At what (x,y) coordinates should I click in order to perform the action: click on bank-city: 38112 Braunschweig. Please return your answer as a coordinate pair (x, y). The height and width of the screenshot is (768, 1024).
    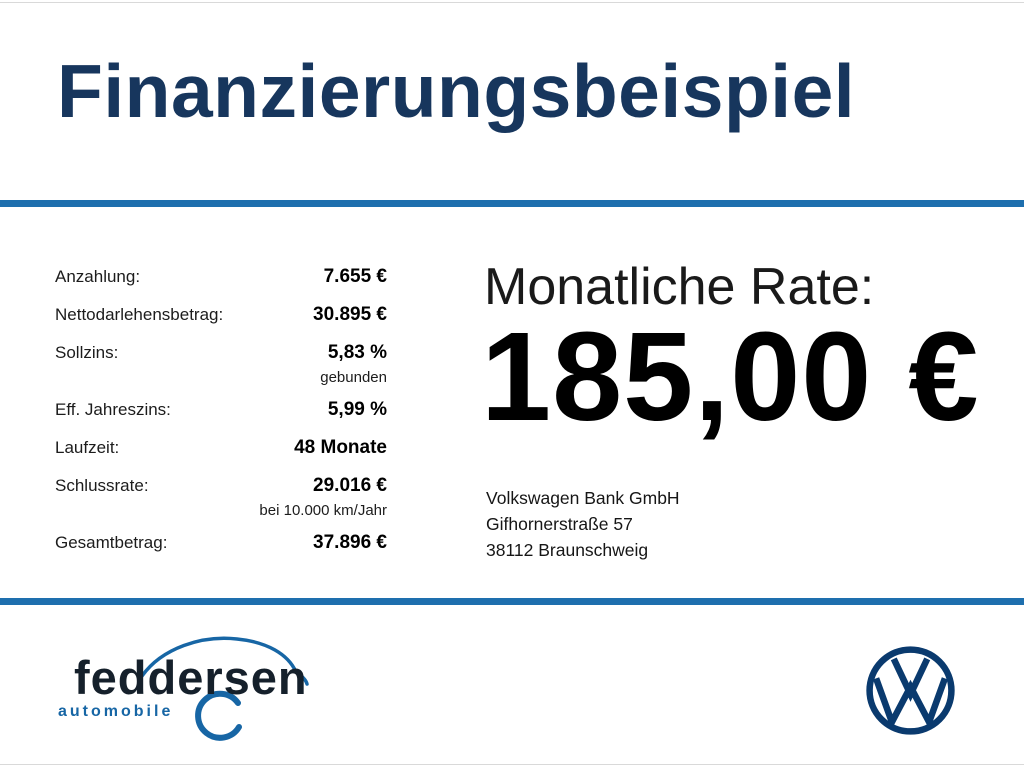
    Looking at the image, I should click on (567, 549).